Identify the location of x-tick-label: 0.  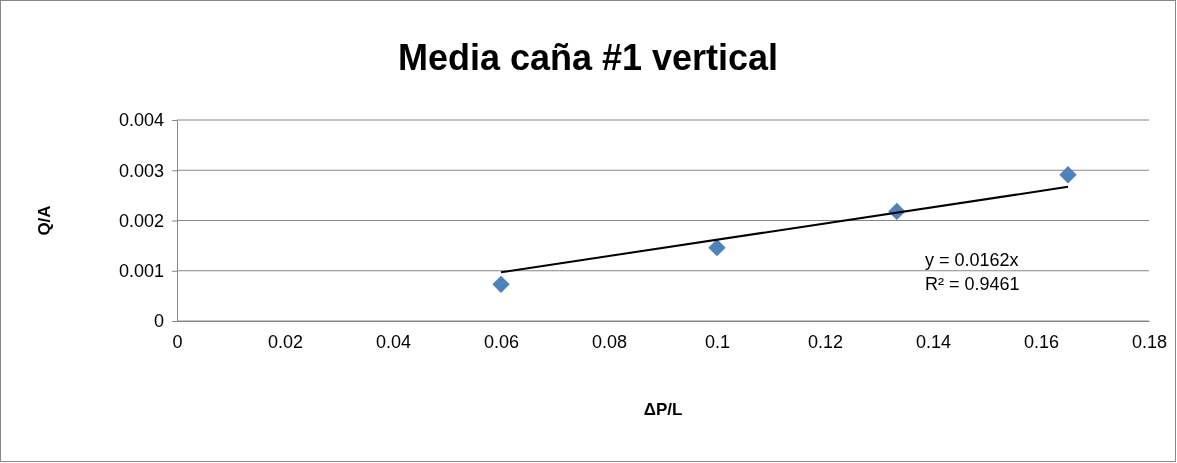
(177, 341).